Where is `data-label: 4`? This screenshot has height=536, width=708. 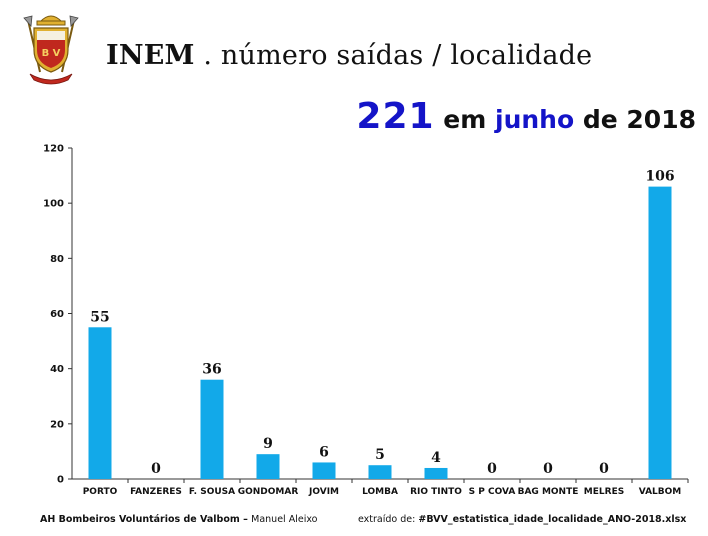
data-label: 4 is located at coordinates (436, 458).